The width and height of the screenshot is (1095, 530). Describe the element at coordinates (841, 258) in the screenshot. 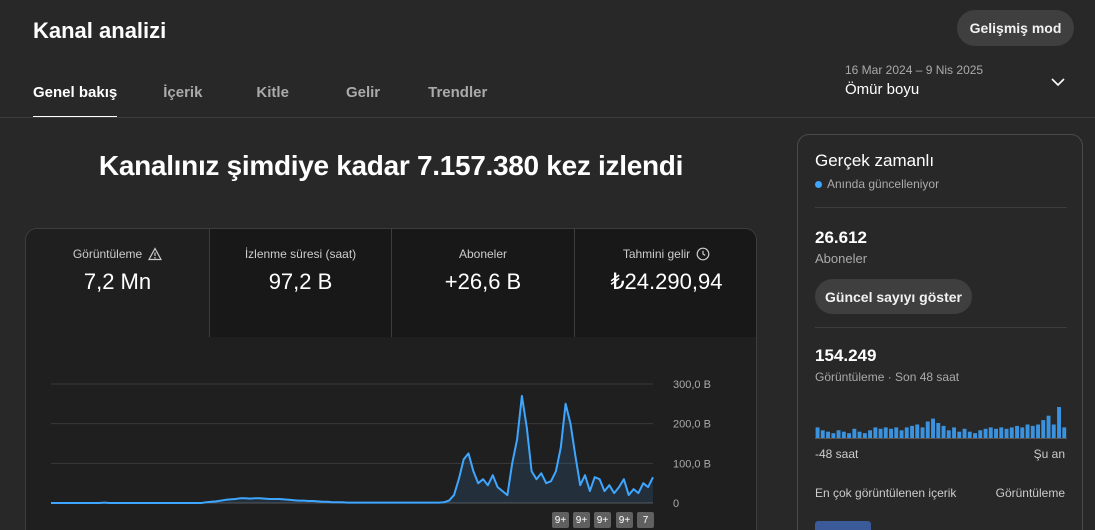

I see `realtime-subscribers-label: Aboneler` at that location.